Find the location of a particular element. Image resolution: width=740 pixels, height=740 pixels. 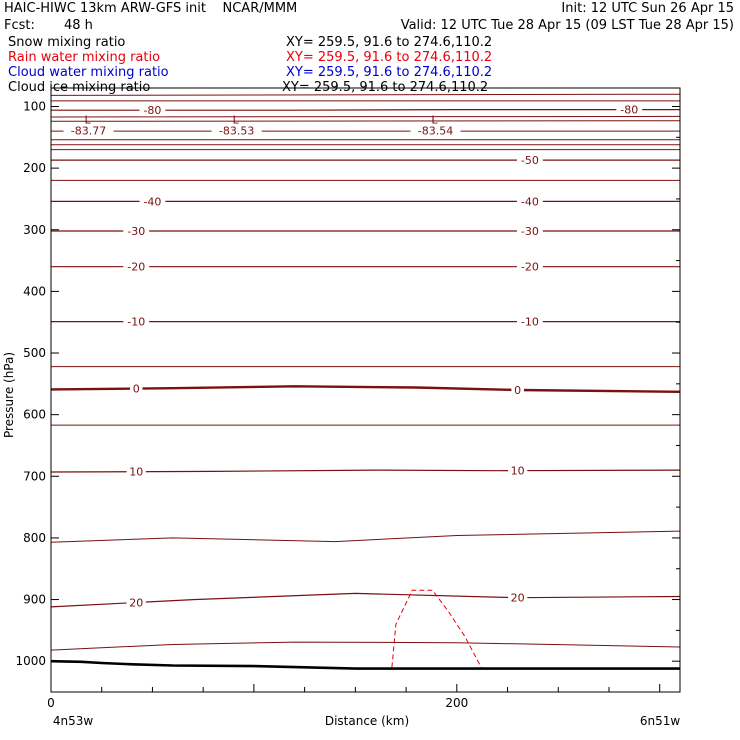

y-tick-label-700: 700 is located at coordinates (34, 476).